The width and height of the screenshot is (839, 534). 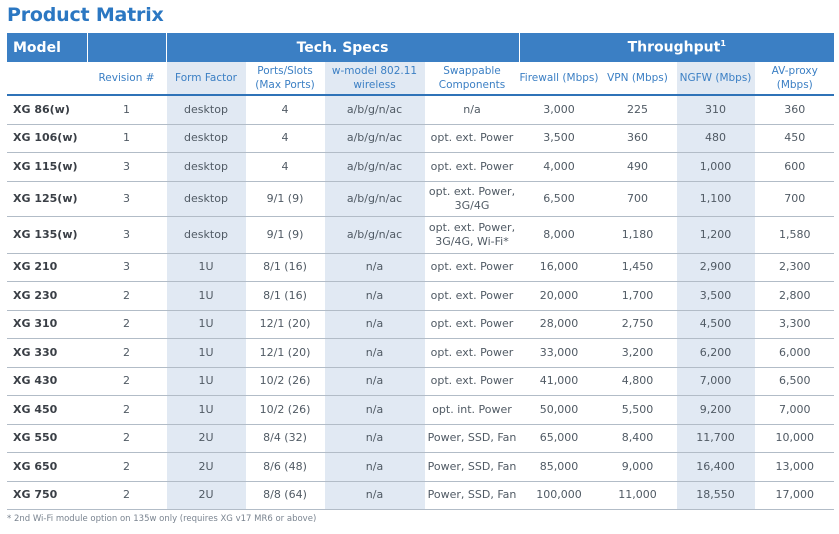 I want to click on column-header: AV-proxy (Mbps), so click(x=794, y=79).